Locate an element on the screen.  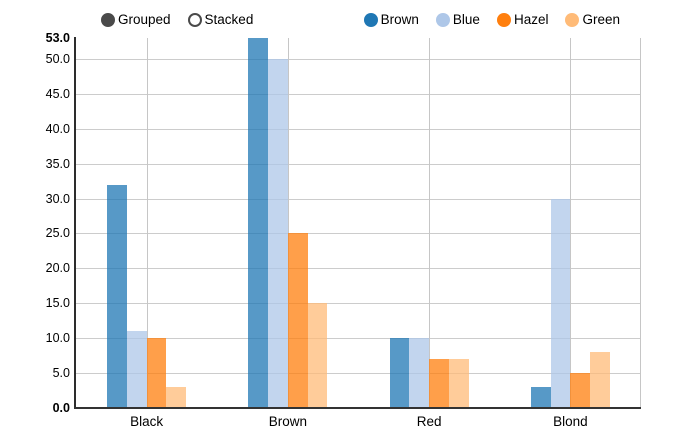
x-tick-label-black: Black is located at coordinates (147, 421).